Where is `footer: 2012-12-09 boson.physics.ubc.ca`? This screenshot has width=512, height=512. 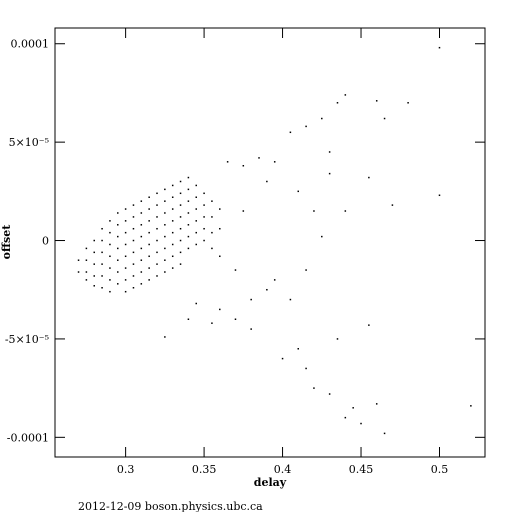
footer: 2012-12-09 boson.physics.ubc.ca is located at coordinates (170, 506).